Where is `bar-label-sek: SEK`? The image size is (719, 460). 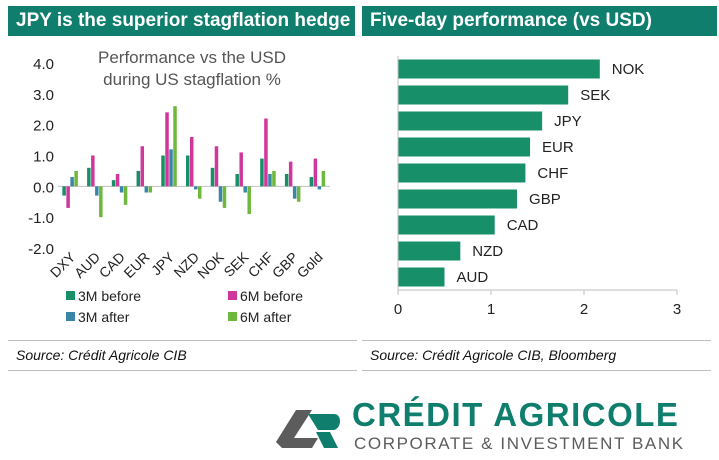 bar-label-sek: SEK is located at coordinates (595, 95).